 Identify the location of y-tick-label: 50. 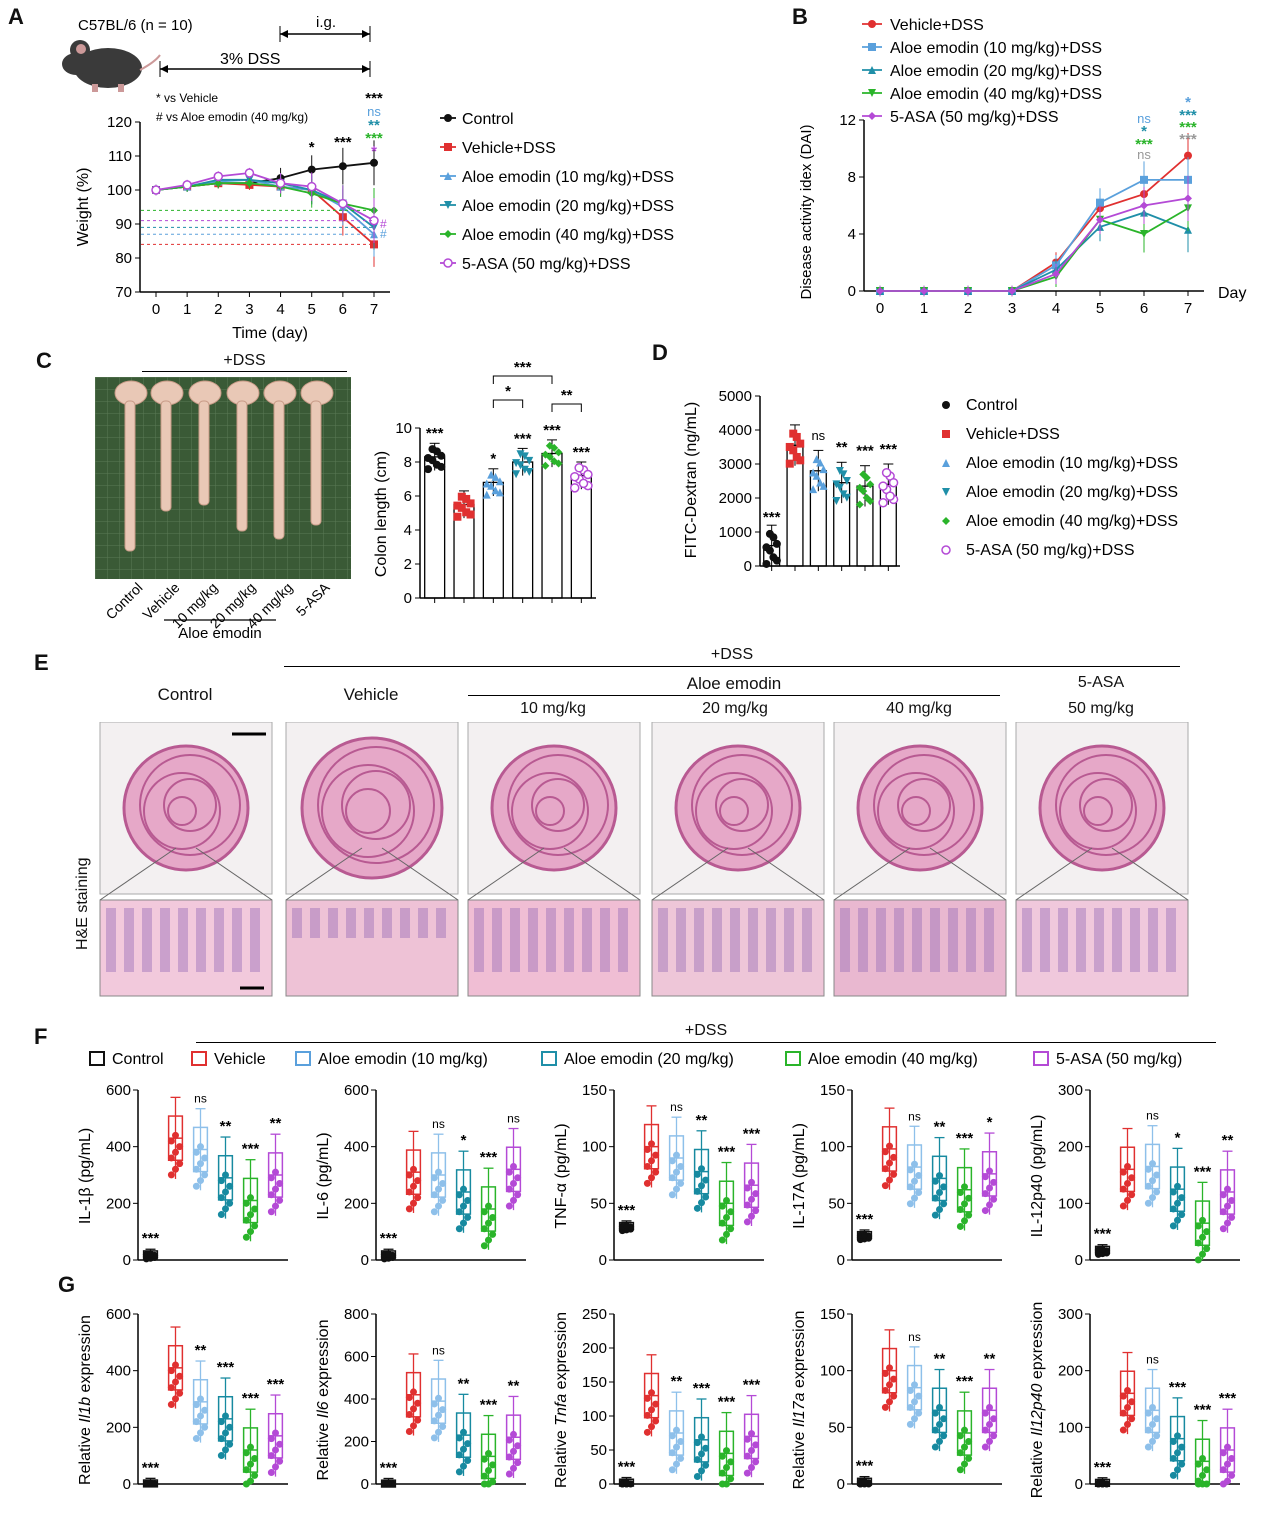
(598, 1450).